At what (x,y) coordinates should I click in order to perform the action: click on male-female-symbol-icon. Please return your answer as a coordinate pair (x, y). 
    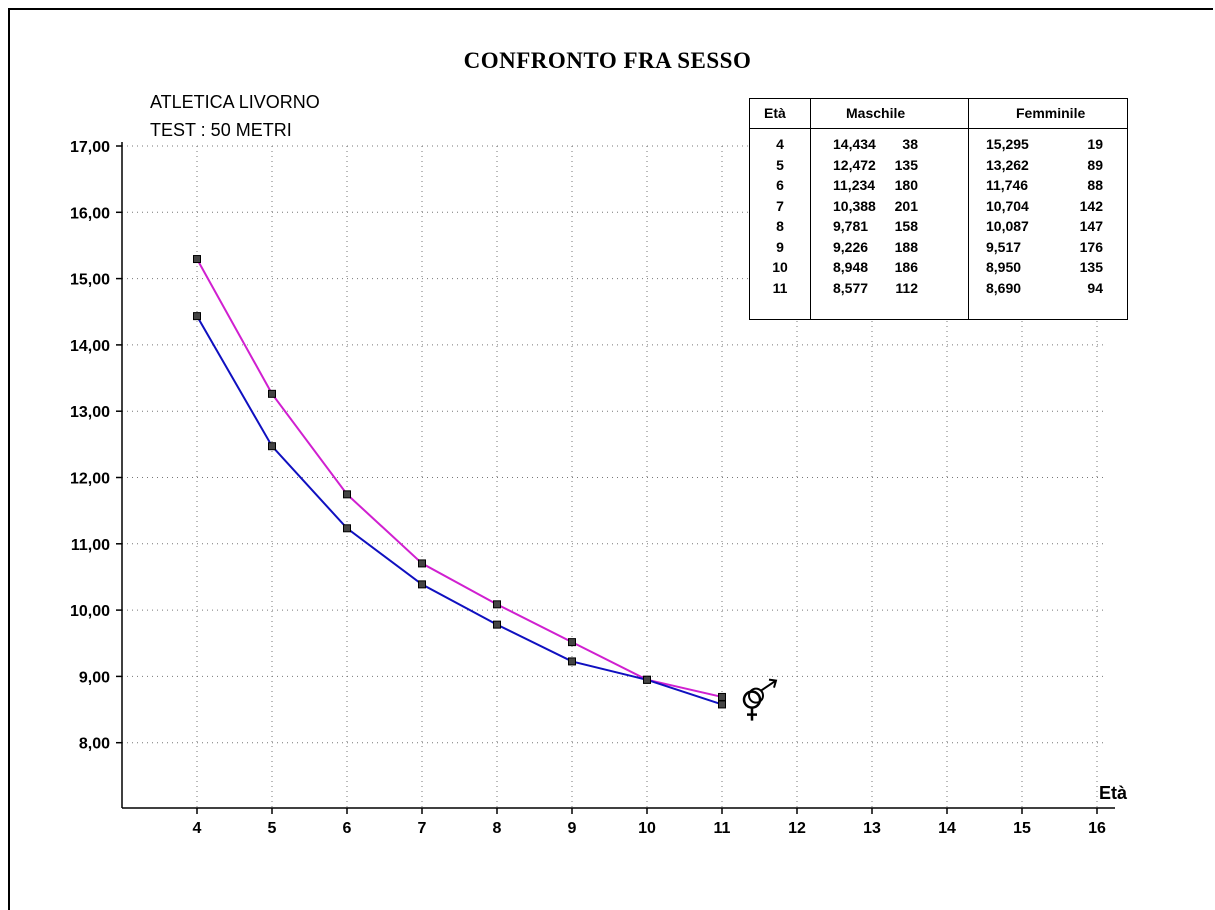
    Looking at the image, I should click on (760, 699).